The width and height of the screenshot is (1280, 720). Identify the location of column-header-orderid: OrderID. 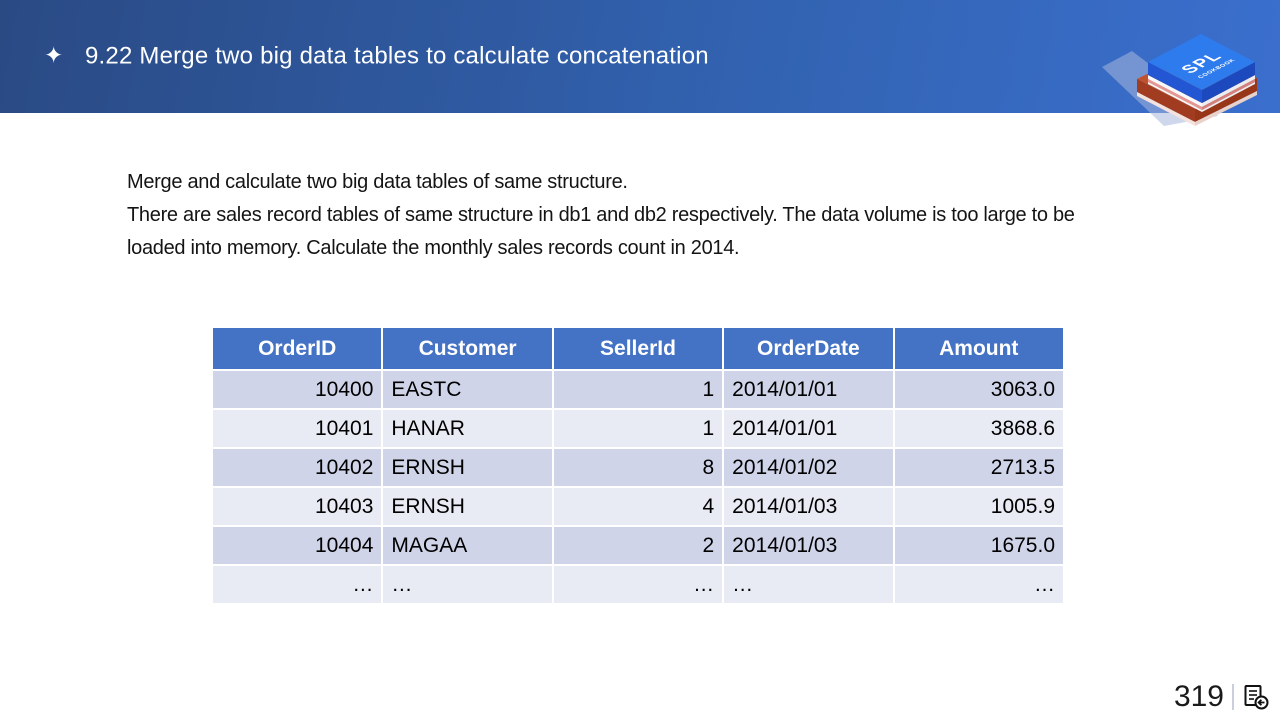
(297, 348).